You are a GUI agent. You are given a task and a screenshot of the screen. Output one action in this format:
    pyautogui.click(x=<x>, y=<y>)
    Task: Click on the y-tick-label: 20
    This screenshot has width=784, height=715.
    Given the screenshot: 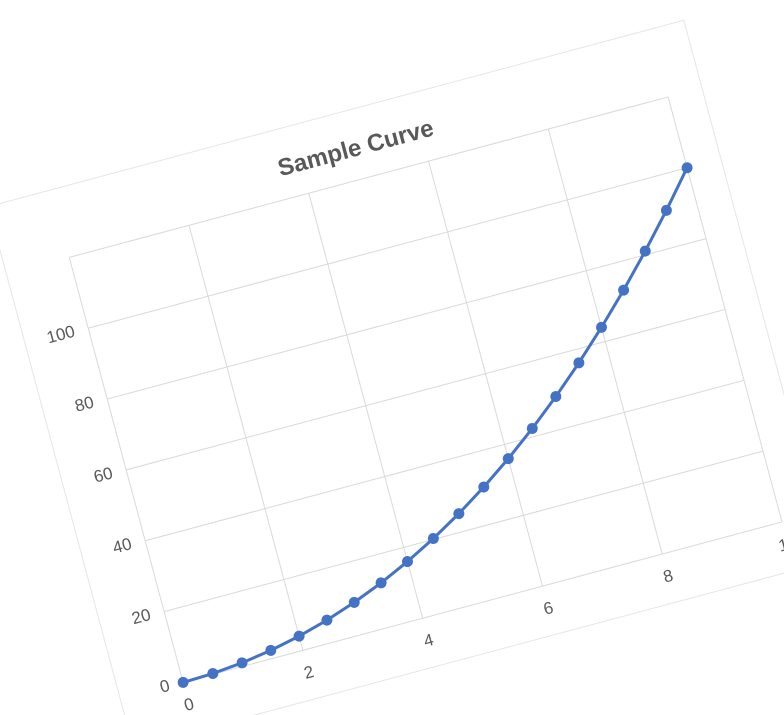 What is the action you would take?
    pyautogui.click(x=141, y=616)
    